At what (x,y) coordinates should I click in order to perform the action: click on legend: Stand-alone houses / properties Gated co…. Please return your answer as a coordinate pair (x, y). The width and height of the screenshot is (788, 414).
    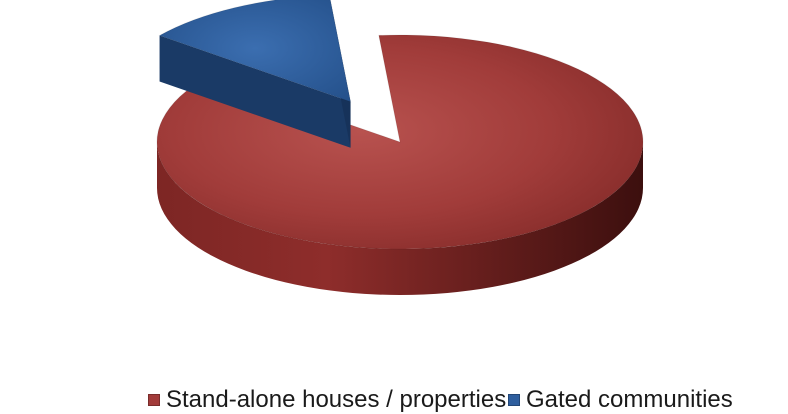
    Looking at the image, I should click on (394, 400).